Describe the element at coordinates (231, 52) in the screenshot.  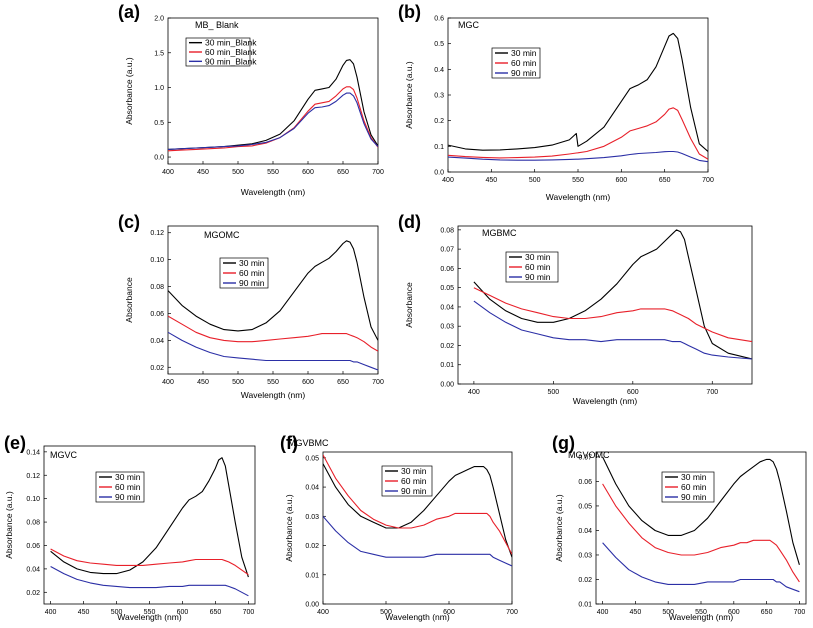
I see `legend-label: 60 min_Blank` at that location.